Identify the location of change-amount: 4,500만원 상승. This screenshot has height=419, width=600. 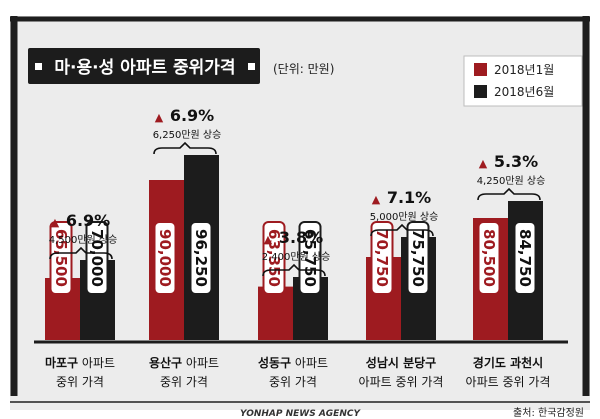
(83, 240).